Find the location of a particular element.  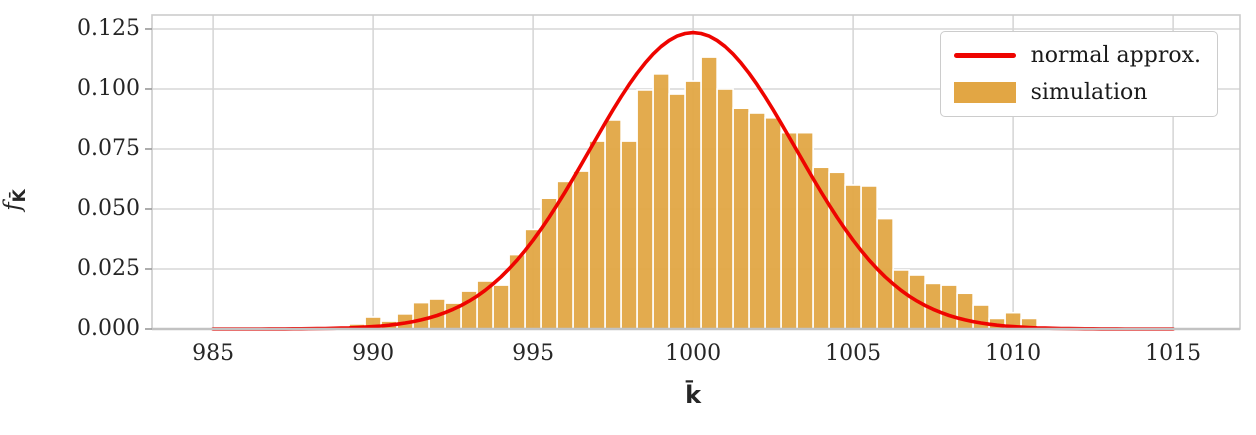

x-tick-label-990: 990 is located at coordinates (373, 353).